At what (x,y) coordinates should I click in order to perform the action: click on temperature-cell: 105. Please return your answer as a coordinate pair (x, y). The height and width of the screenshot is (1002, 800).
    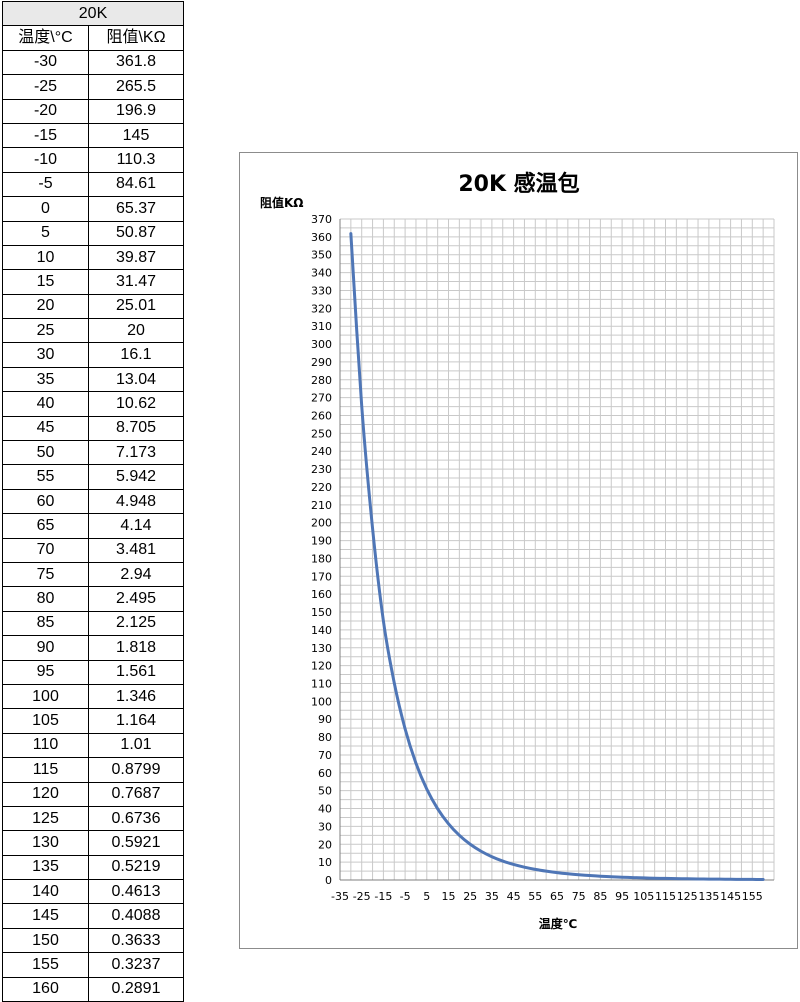
    Looking at the image, I should click on (46, 721).